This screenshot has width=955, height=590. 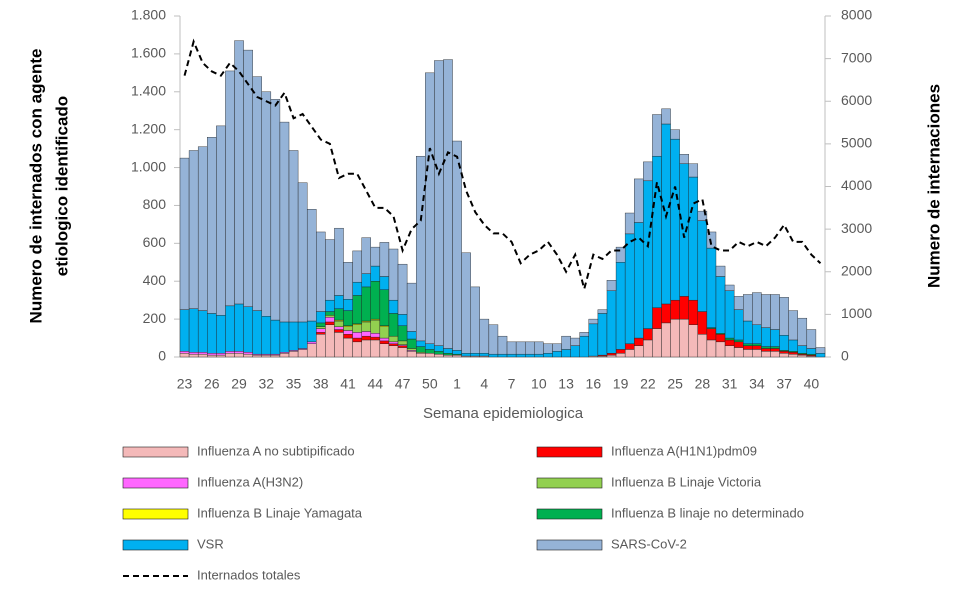 I want to click on y2-tick-label: 7000, so click(x=856, y=57).